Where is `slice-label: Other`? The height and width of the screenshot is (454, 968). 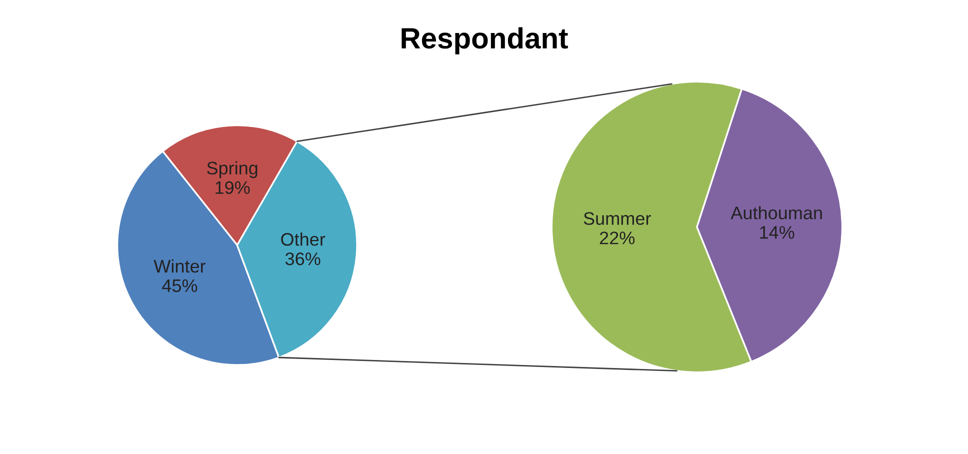 slice-label: Other is located at coordinates (303, 239).